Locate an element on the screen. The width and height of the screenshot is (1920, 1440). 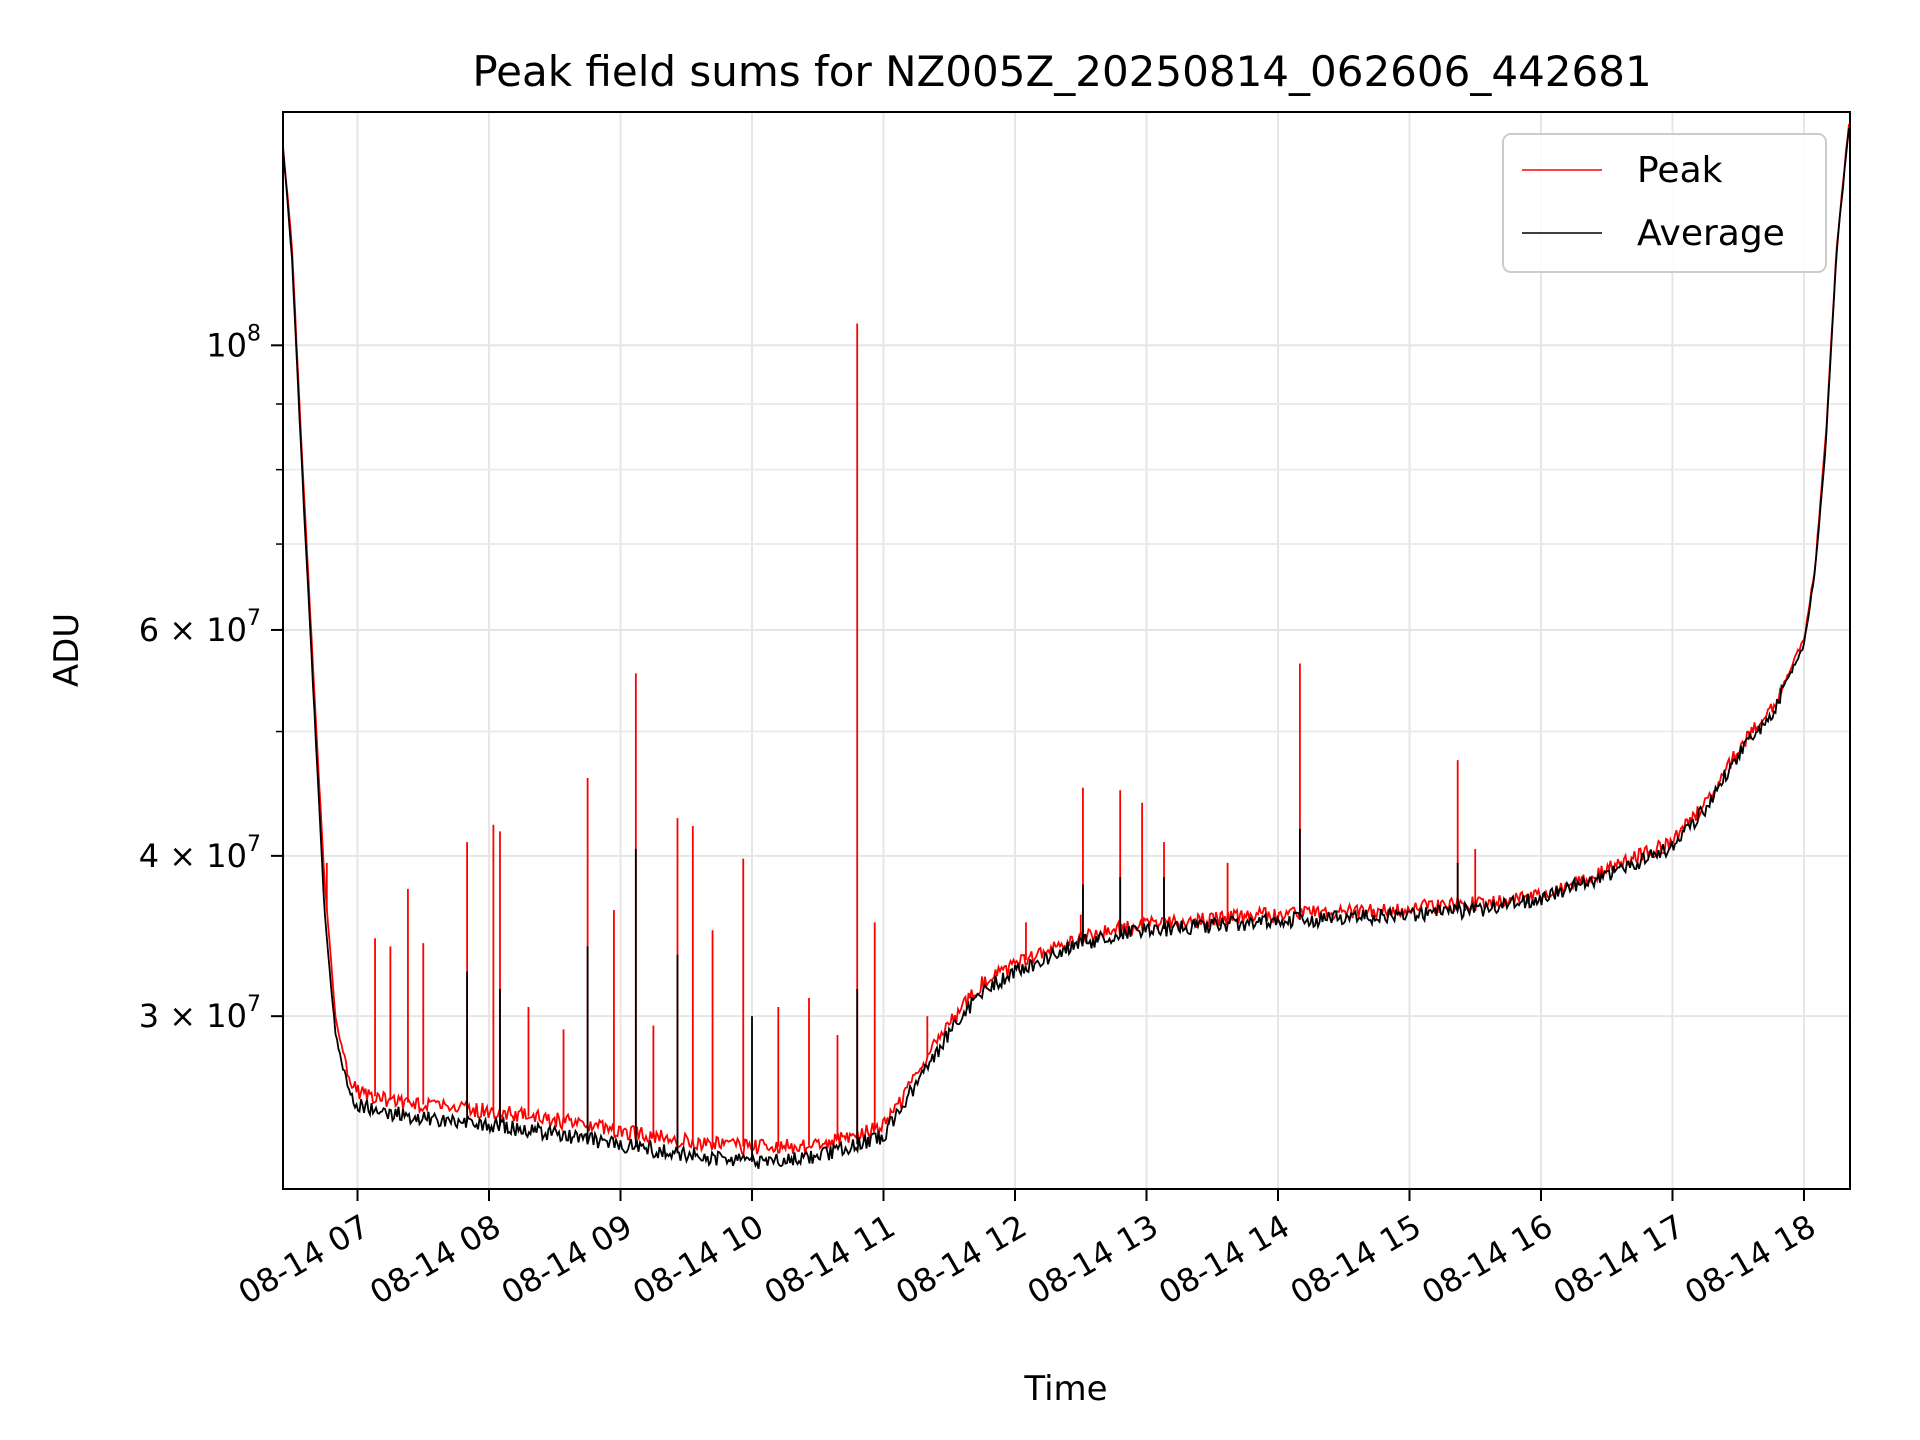
y-tick-label-exponent: 8 is located at coordinates (254, 333).